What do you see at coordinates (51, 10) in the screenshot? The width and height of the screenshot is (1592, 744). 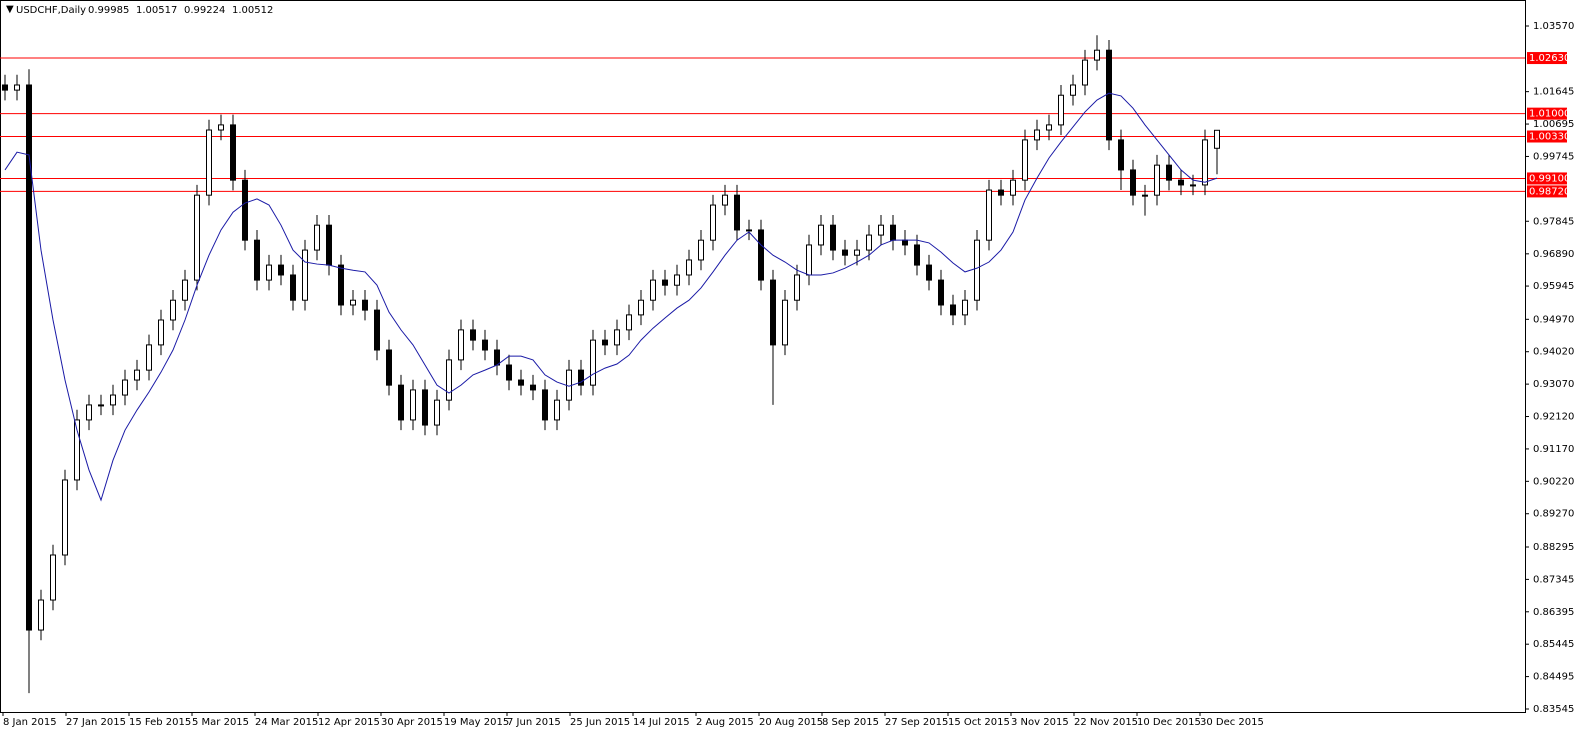 I see `chart-title: USDCHF,Daily` at bounding box center [51, 10].